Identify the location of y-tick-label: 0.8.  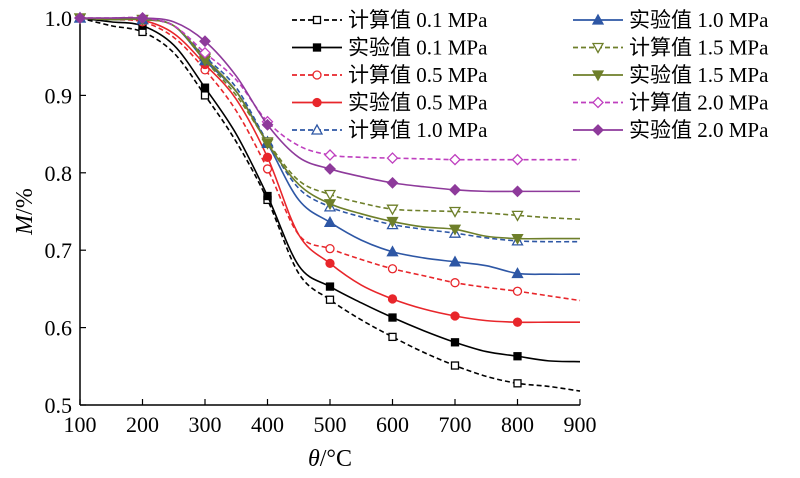
(59, 173).